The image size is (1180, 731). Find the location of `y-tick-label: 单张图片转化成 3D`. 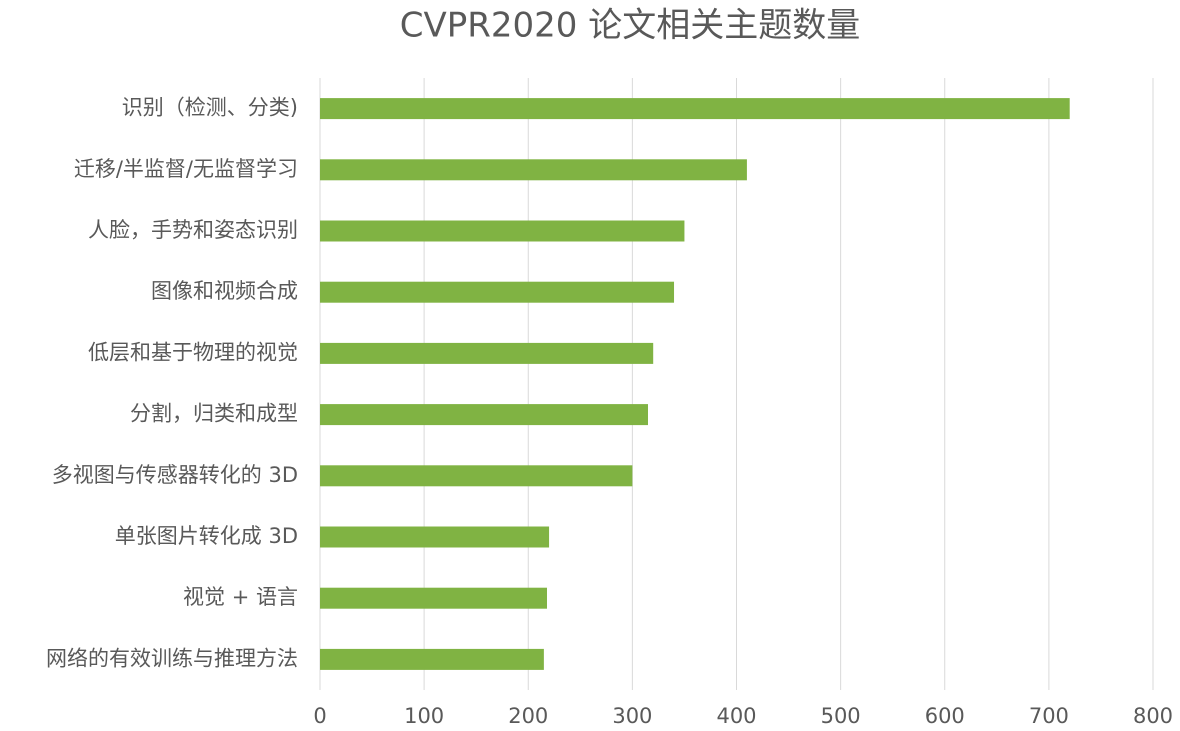

y-tick-label: 单张图片转化成 3D is located at coordinates (206, 536).